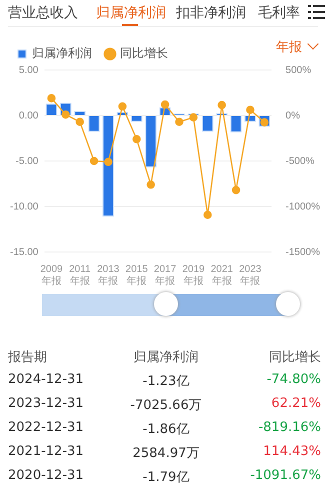 This screenshot has width=332, height=493. I want to click on x-tick-label: 2011 年报, so click(80, 275).